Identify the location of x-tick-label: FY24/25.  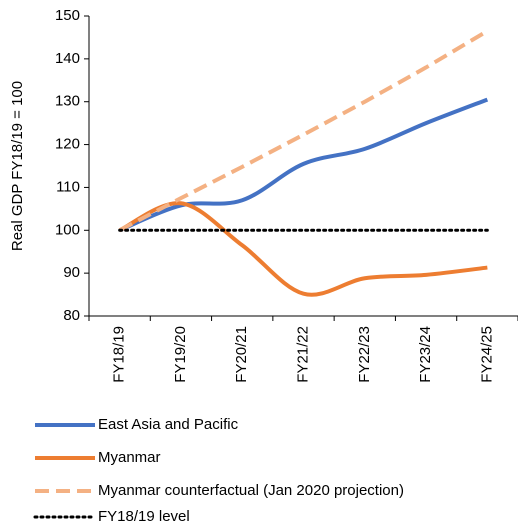
(486, 354).